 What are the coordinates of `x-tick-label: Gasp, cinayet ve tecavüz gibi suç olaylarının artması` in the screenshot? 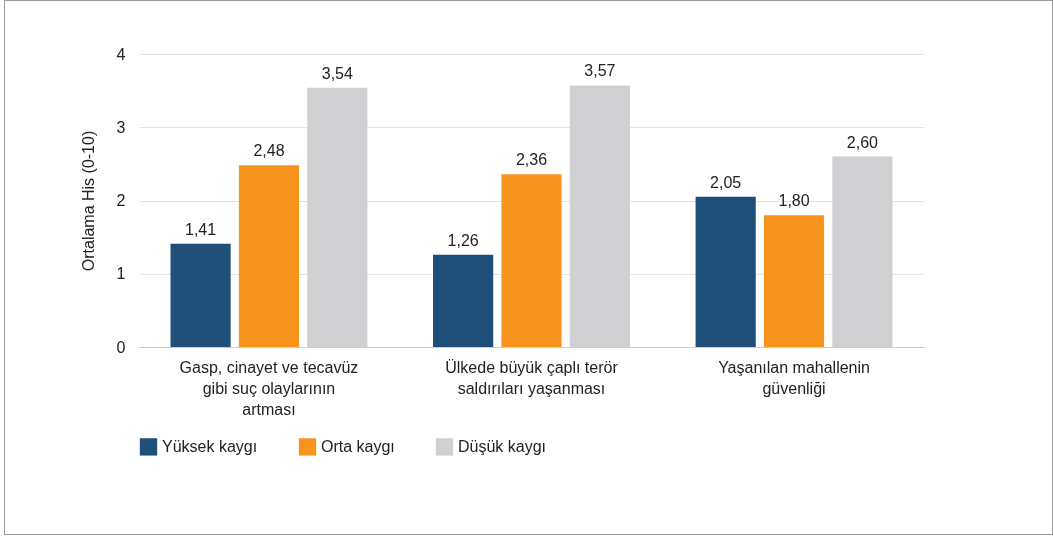 It's located at (269, 388).